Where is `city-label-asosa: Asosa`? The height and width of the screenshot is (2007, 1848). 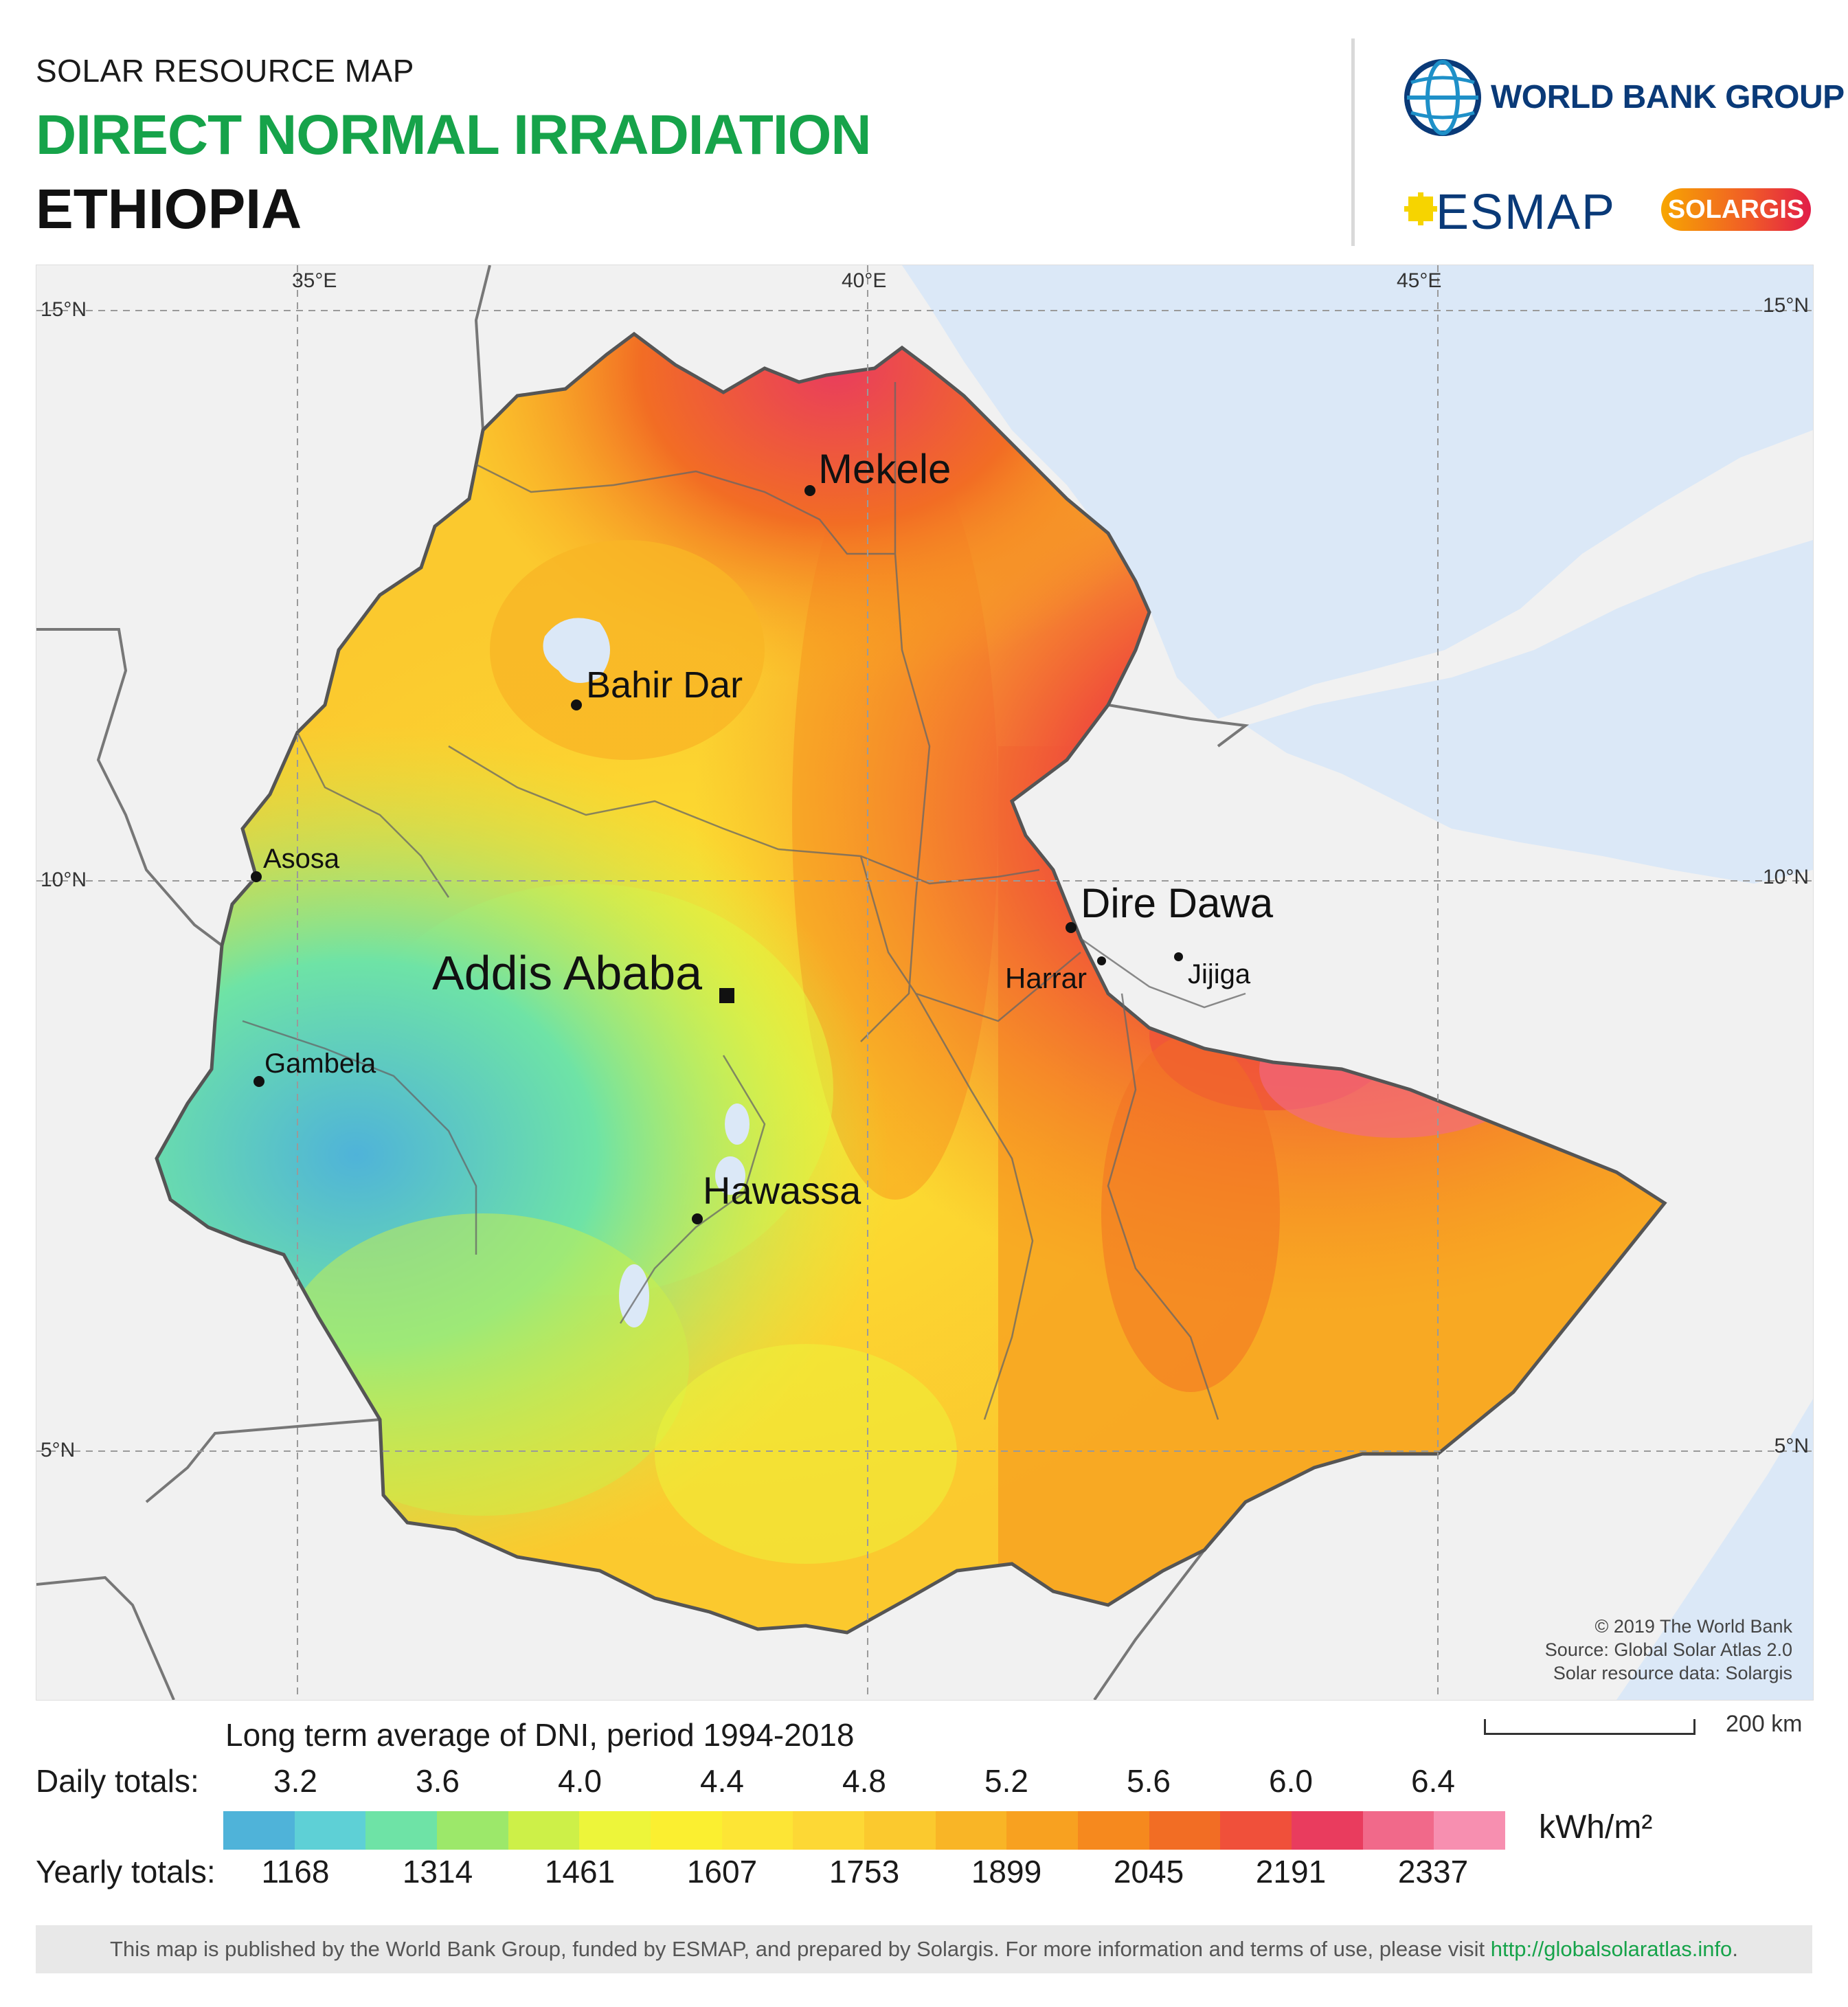 city-label-asosa: Asosa is located at coordinates (301, 859).